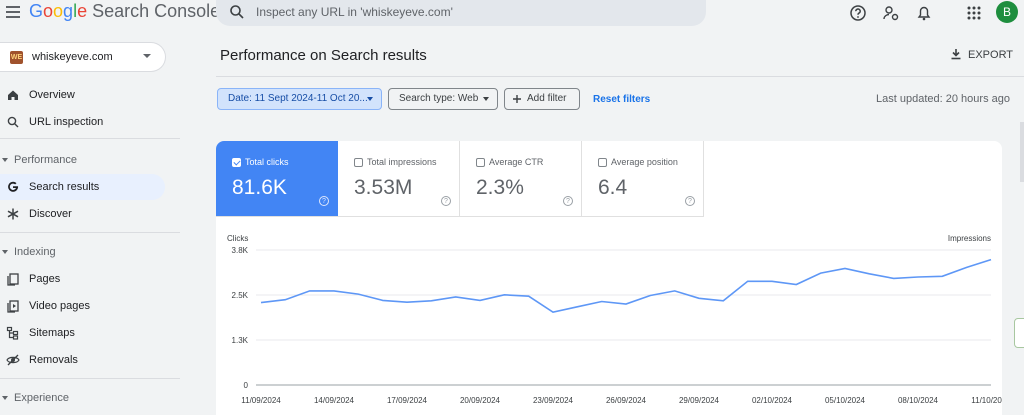 The image size is (1024, 415). I want to click on sidebar-item-search-results: Search results, so click(82, 187).